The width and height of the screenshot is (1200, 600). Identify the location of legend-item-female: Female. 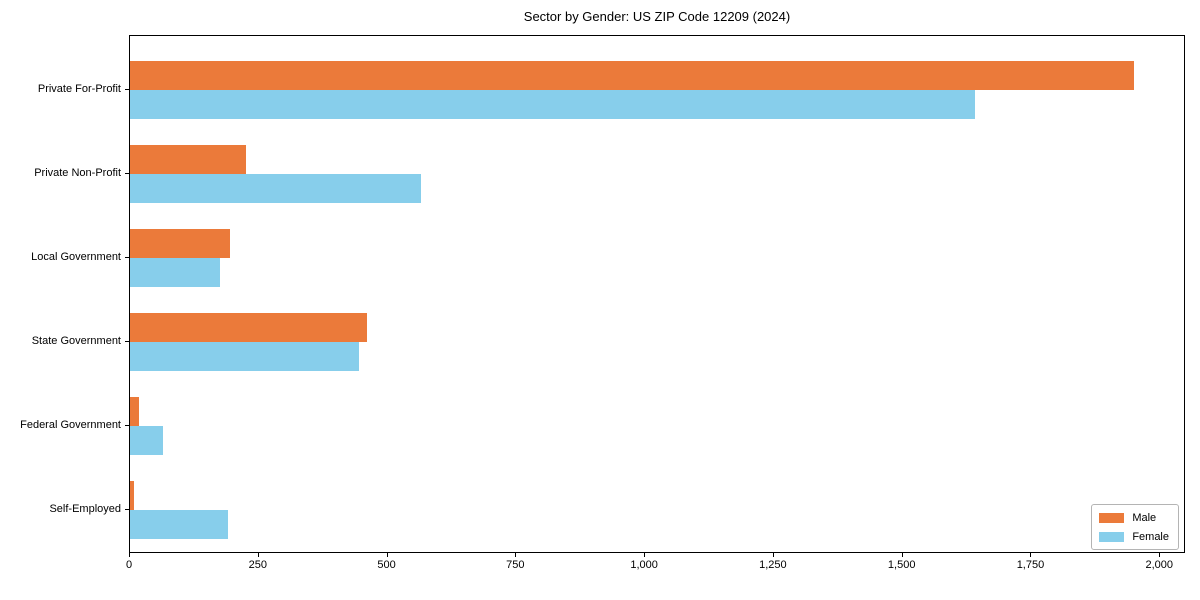
(1134, 536).